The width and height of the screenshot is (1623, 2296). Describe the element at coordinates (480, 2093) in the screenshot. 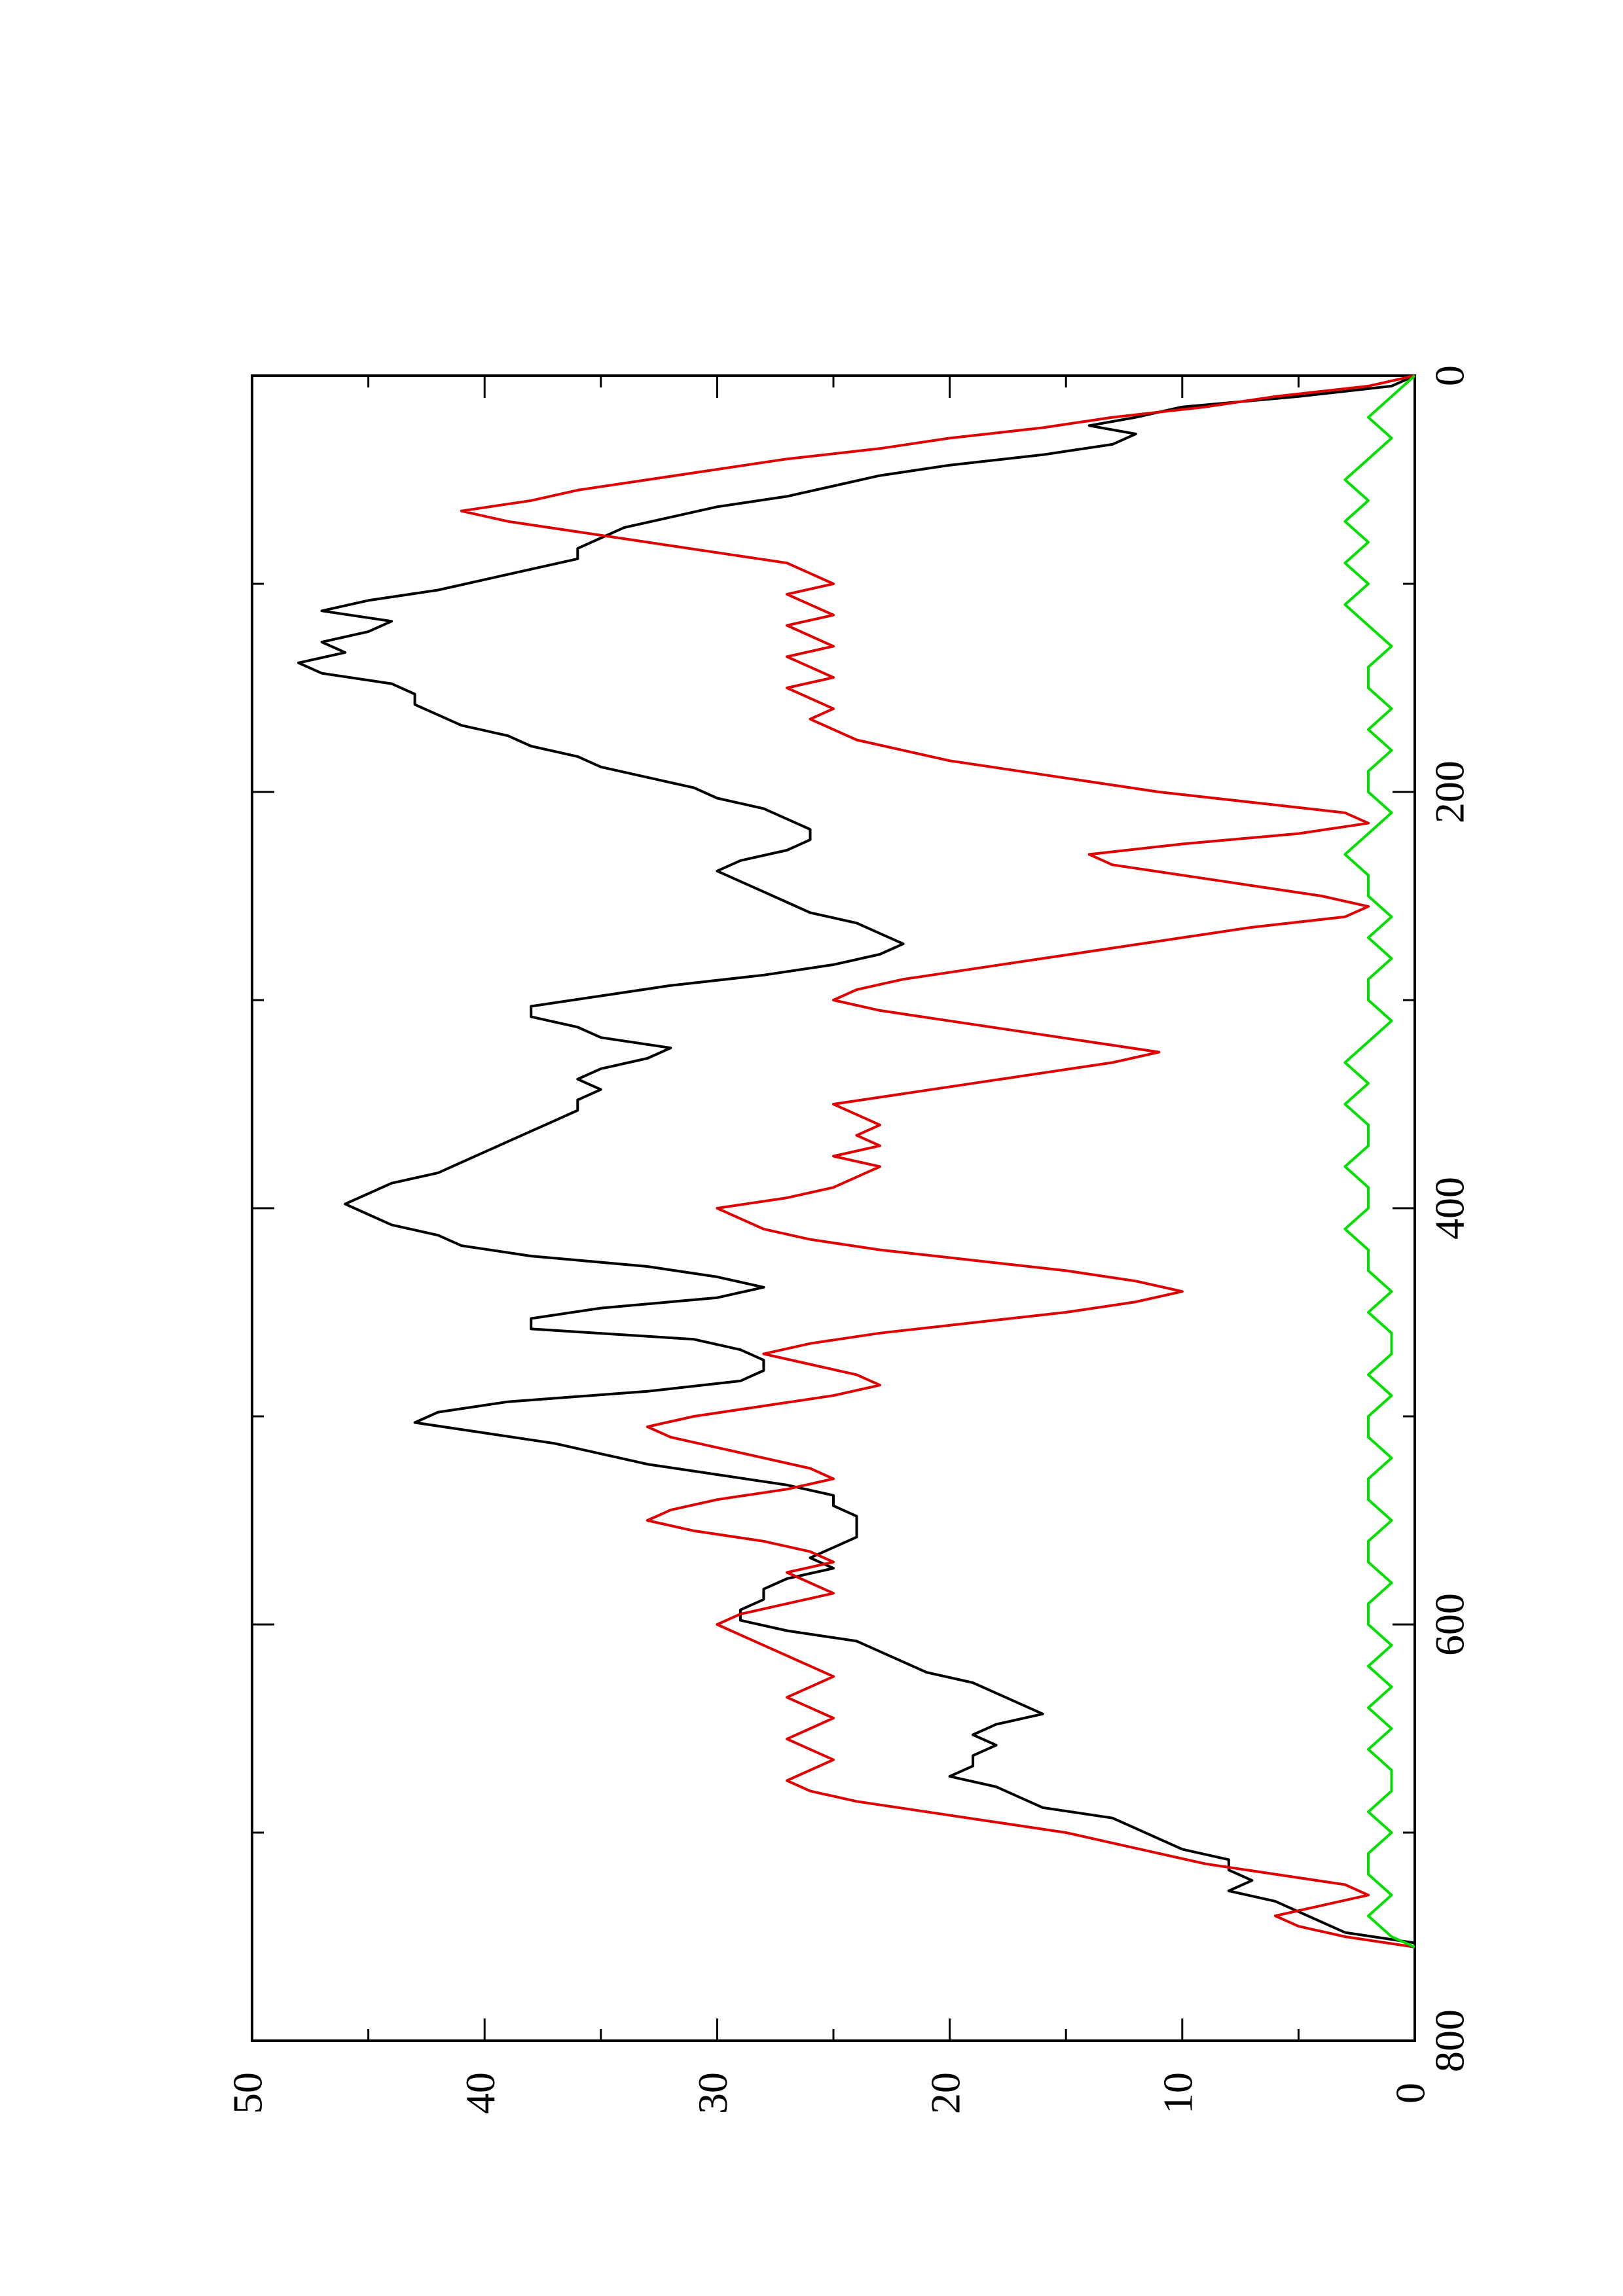

I see `y-tick-label: 40` at that location.